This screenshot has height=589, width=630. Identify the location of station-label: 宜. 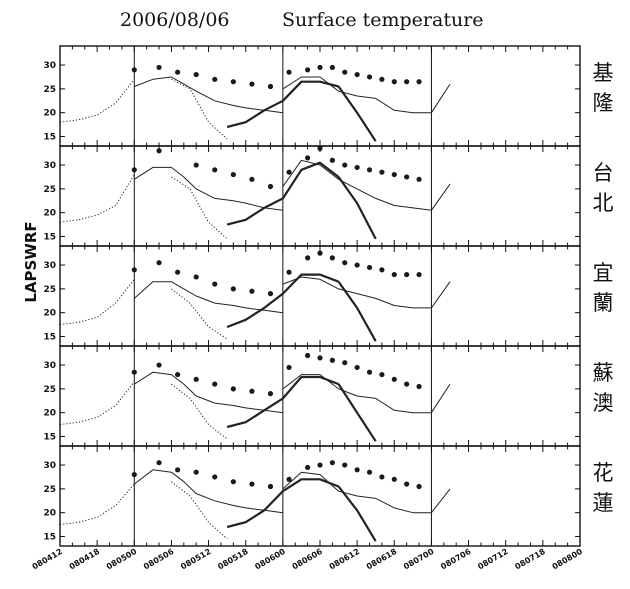
(603, 273).